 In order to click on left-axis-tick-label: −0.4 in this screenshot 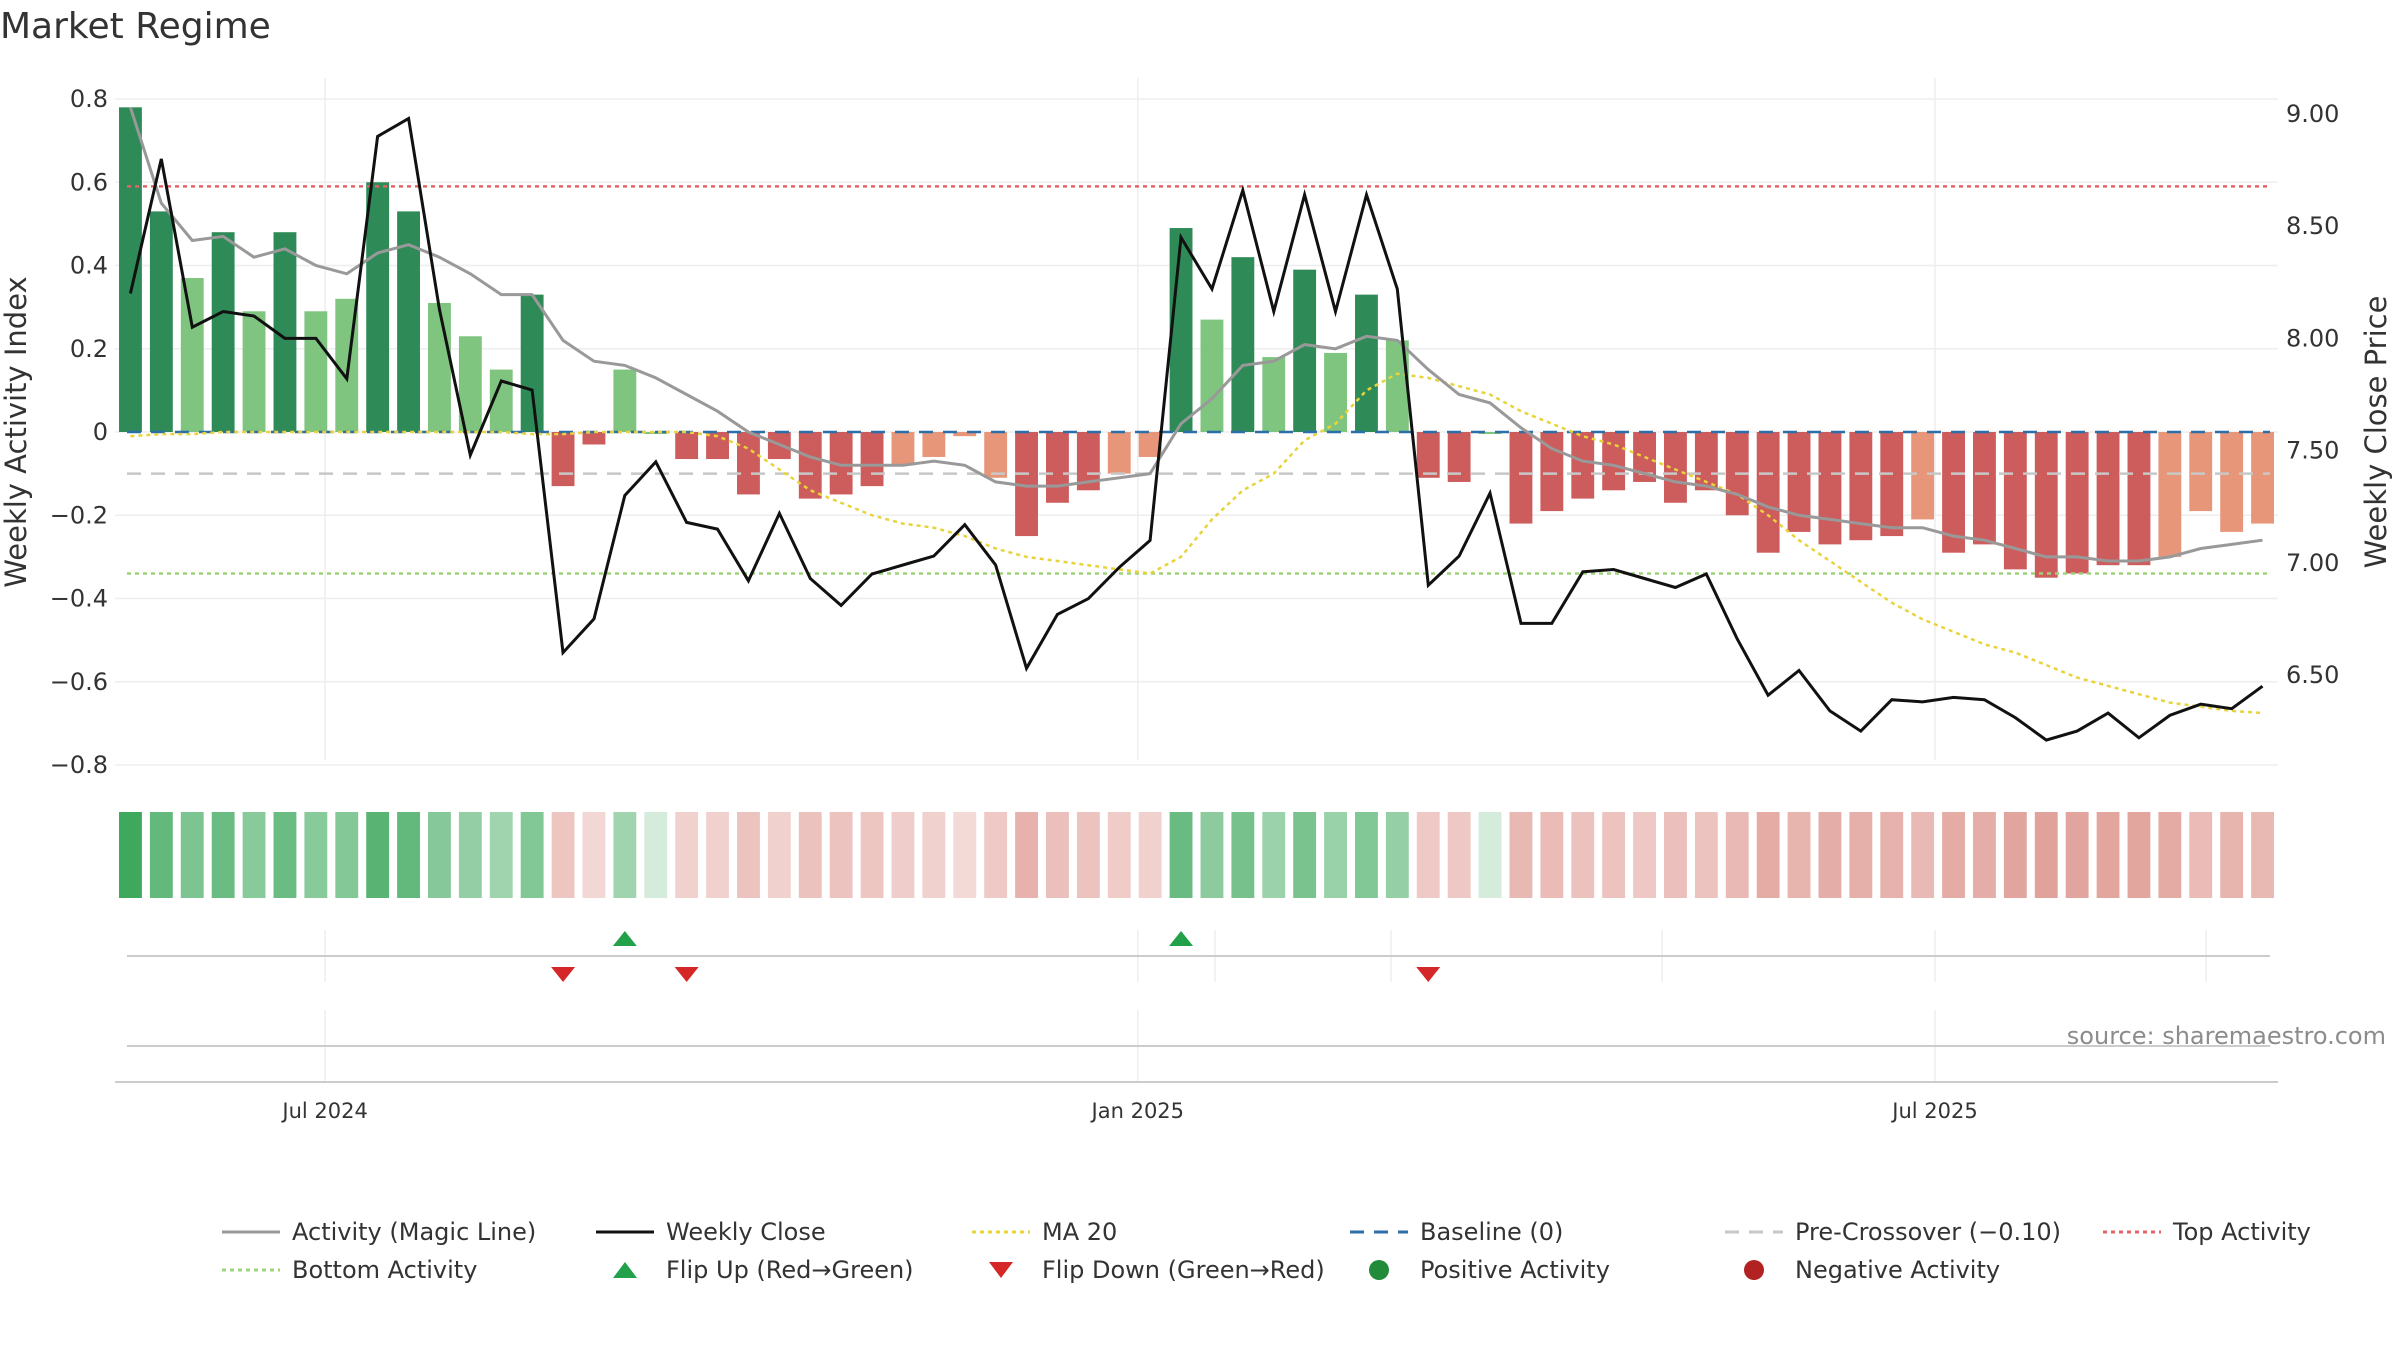, I will do `click(79, 599)`.